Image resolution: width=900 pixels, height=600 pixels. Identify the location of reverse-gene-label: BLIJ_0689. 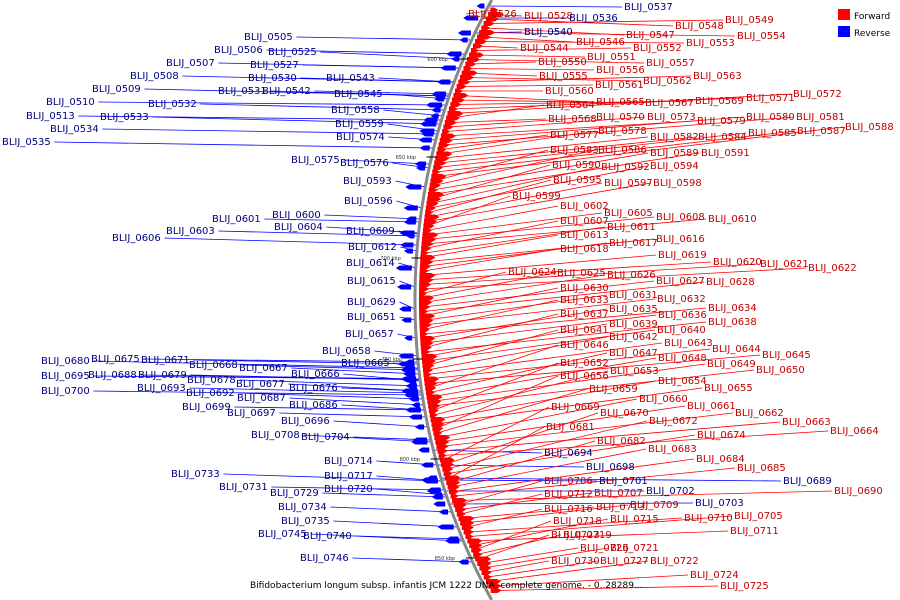
(807, 481).